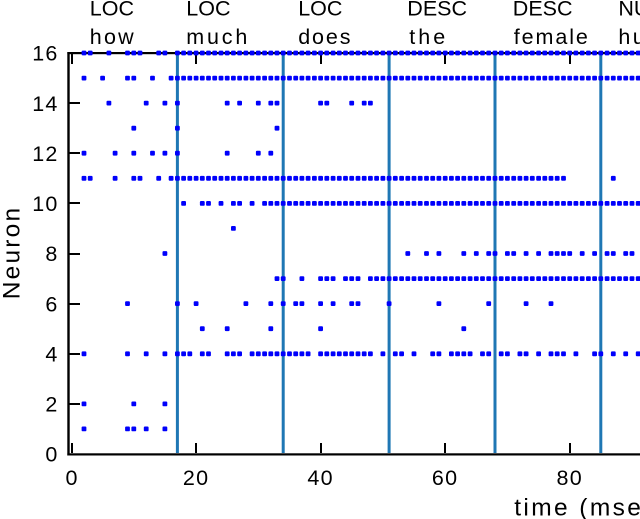  I want to click on svg-text: does, so click(325, 37).